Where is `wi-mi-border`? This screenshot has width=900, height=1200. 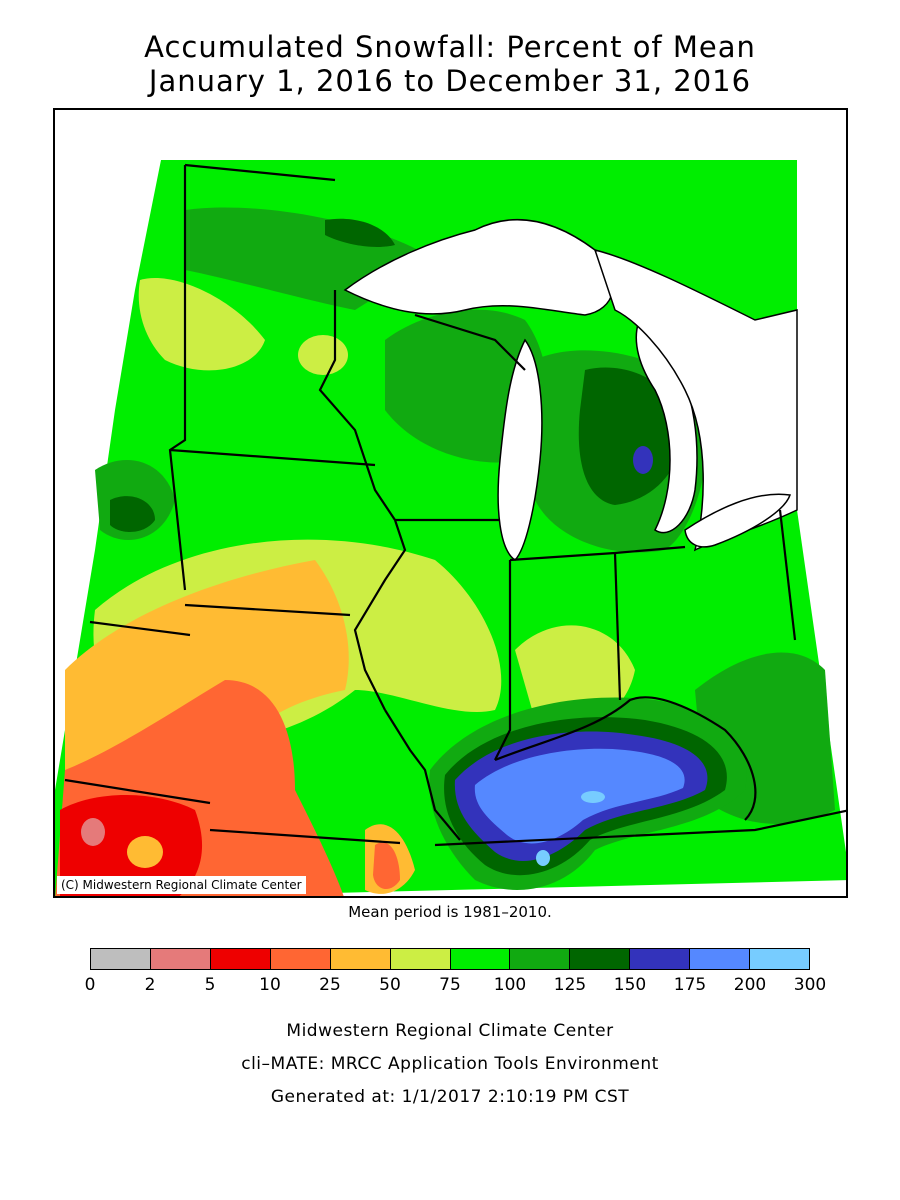
wi-mi-border is located at coordinates (470, 342).